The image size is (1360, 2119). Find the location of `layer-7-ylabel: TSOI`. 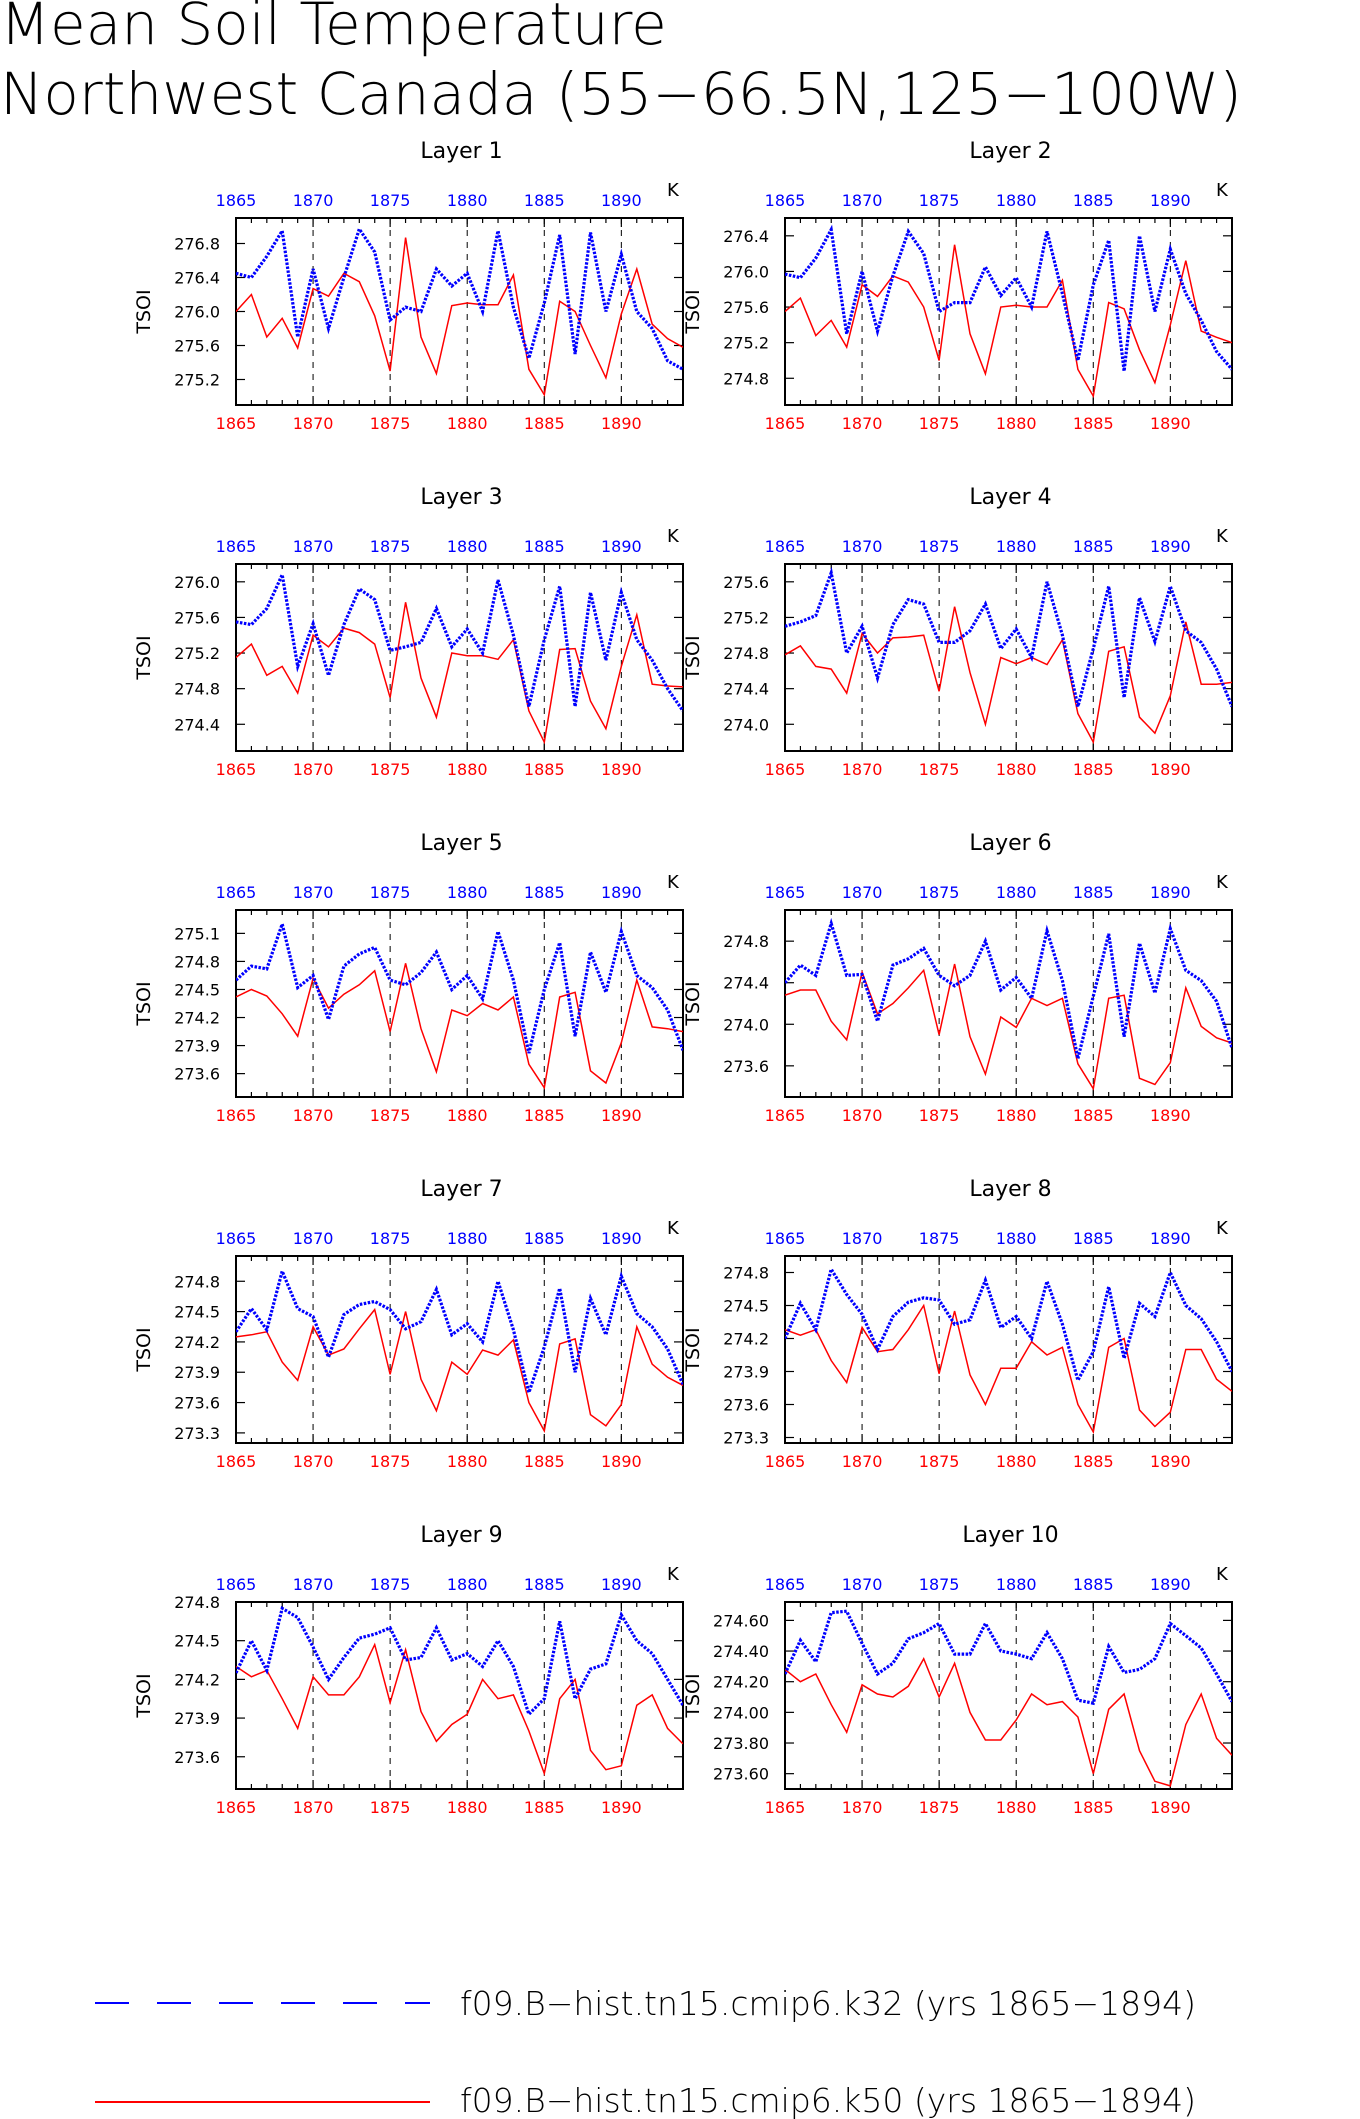

layer-7-ylabel: TSOI is located at coordinates (144, 1349).